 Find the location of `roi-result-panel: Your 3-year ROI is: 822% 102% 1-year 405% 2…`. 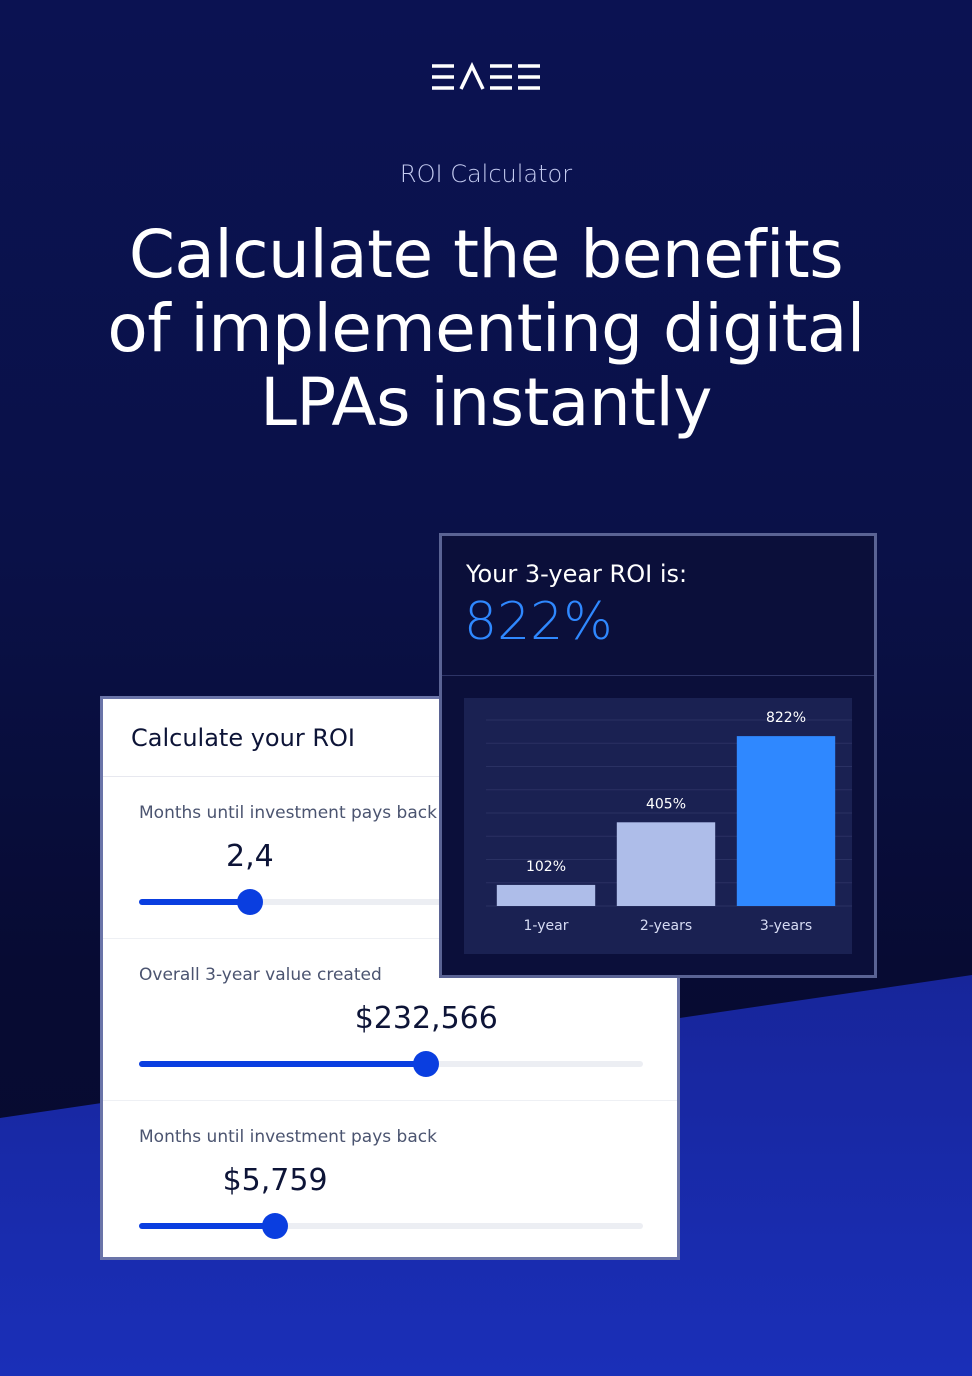

roi-result-panel: Your 3-year ROI is: 822% 102% 1-year 405% 2… is located at coordinates (658, 755).